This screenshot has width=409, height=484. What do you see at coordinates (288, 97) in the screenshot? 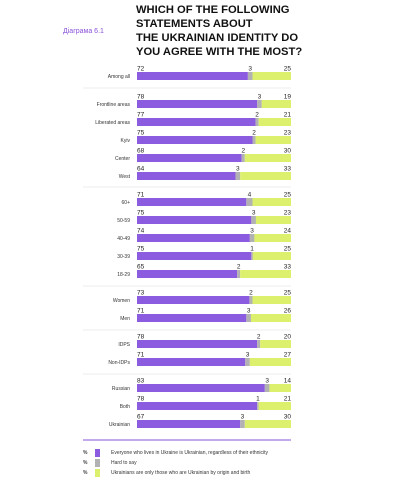
I see `value-label-origin-birth: 19` at bounding box center [288, 97].